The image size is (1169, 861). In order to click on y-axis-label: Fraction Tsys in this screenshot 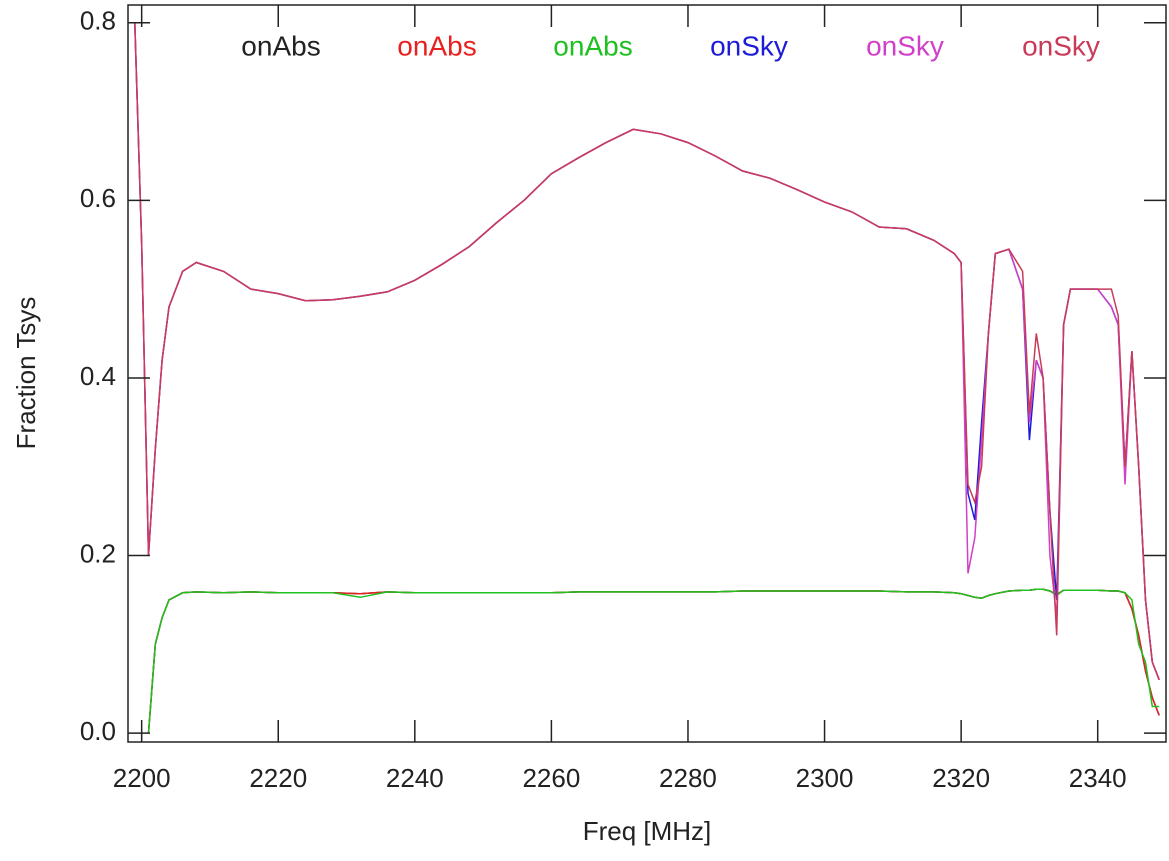, I will do `click(26, 373)`.